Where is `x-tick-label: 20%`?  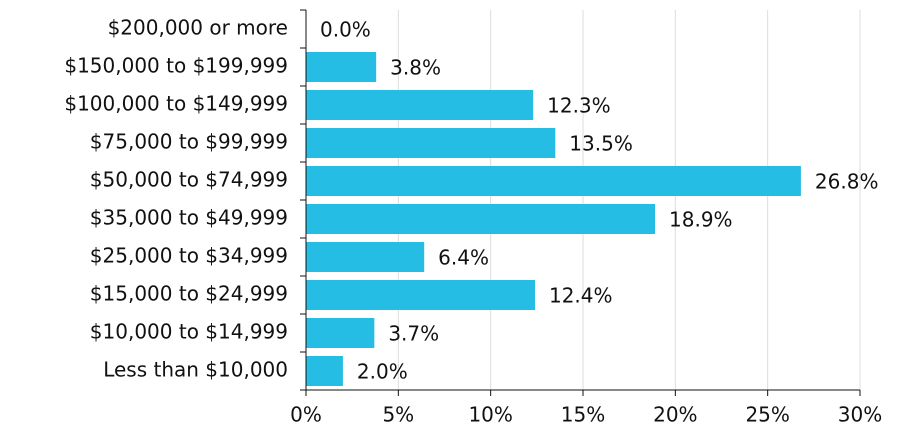
x-tick-label: 20% is located at coordinates (675, 415).